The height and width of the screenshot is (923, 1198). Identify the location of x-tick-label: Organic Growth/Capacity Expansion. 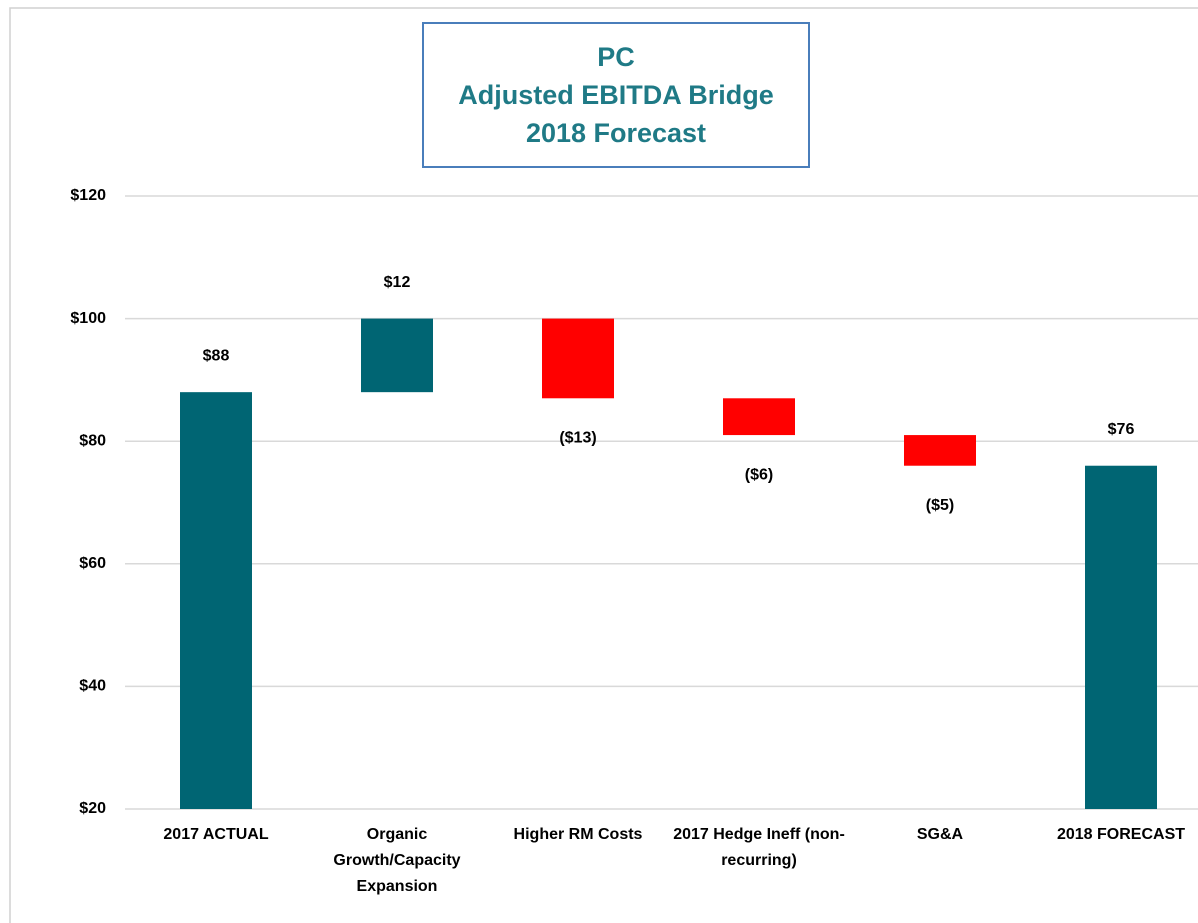
(397, 860).